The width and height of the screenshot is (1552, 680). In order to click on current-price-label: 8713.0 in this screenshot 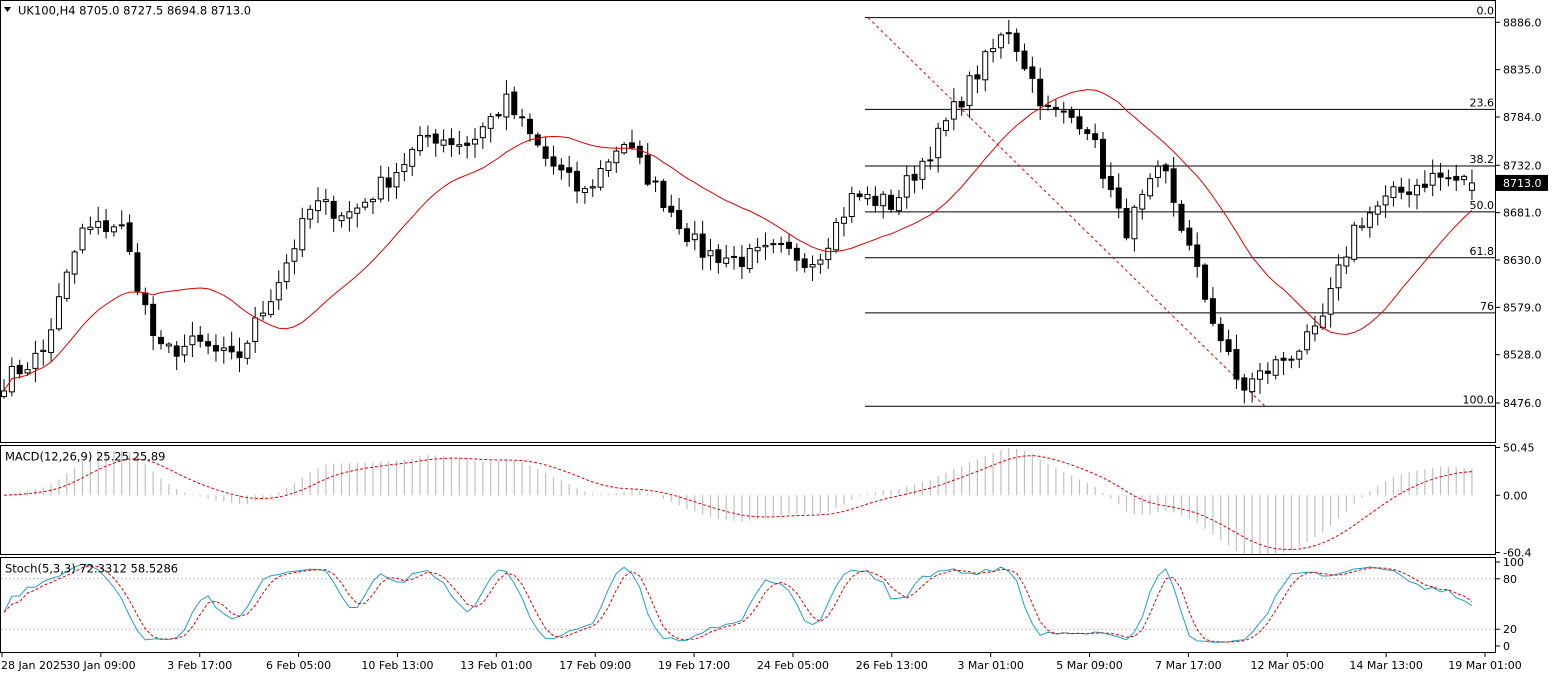, I will do `click(1522, 183)`.